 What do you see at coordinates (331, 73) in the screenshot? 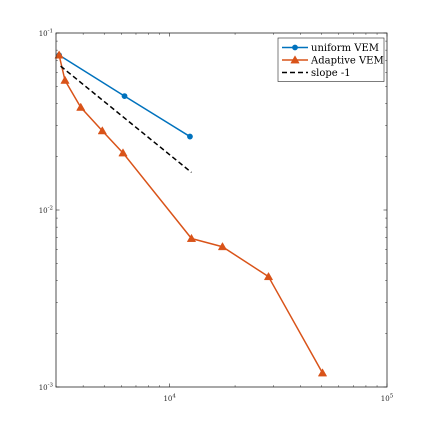
I see `legend-label-slope-1: slope -1` at bounding box center [331, 73].